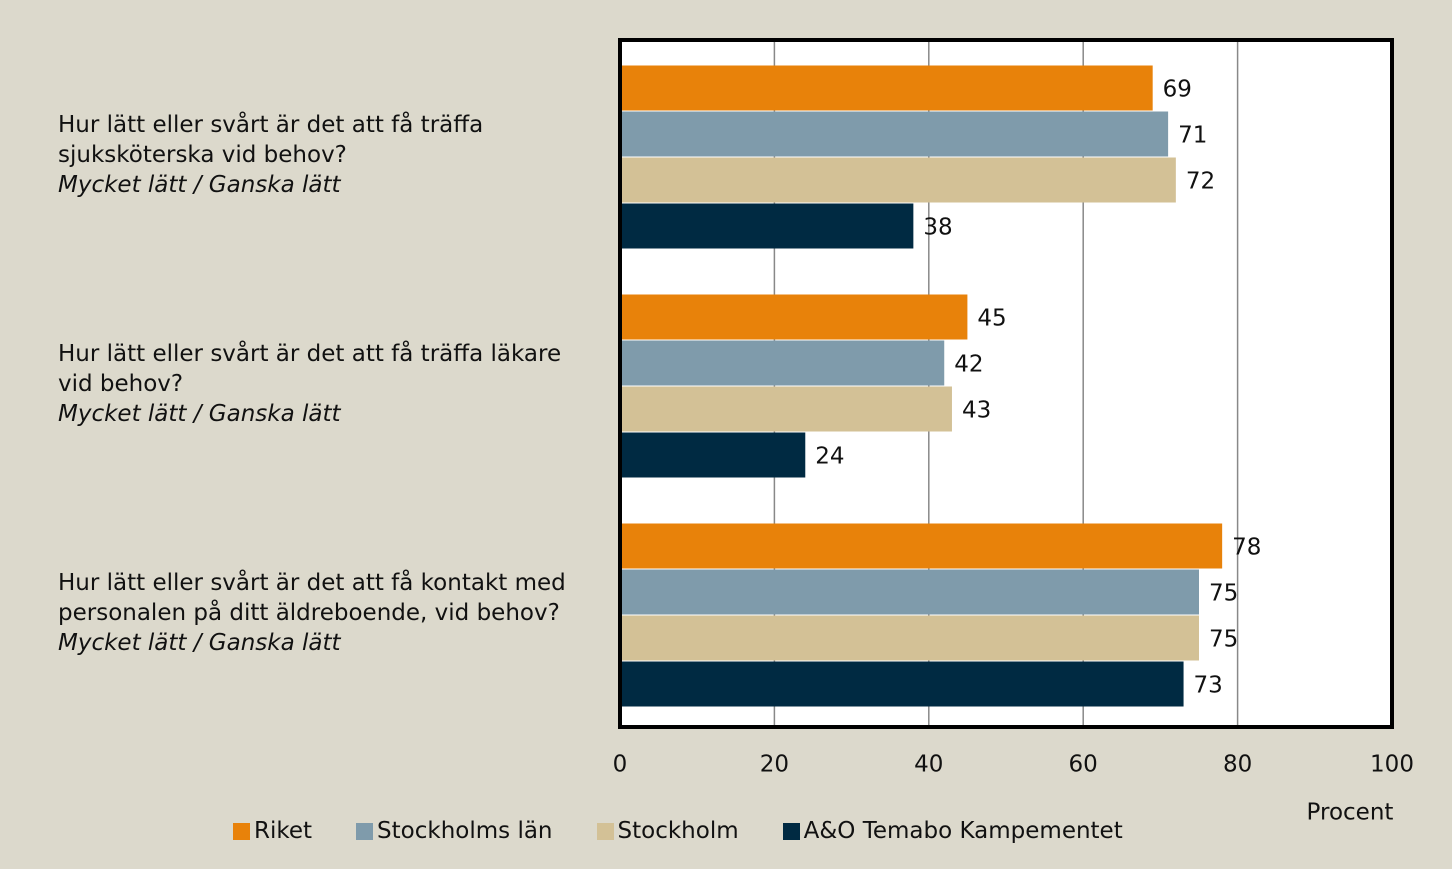 The image size is (1452, 869). What do you see at coordinates (1177, 90) in the screenshot?
I see `data-label: 69` at bounding box center [1177, 90].